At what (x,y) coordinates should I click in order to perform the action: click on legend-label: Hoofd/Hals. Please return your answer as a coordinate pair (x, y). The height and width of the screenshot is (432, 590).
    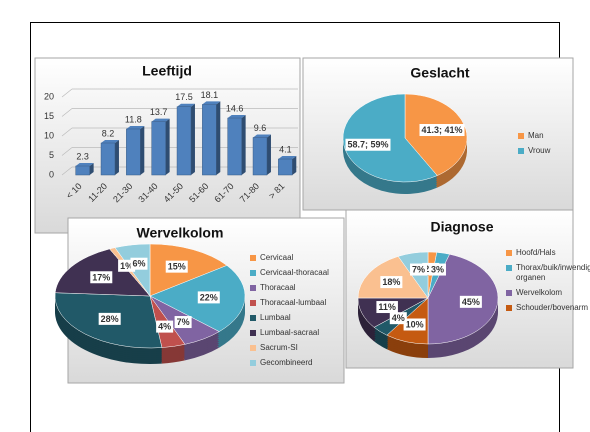
    Looking at the image, I should click on (536, 252).